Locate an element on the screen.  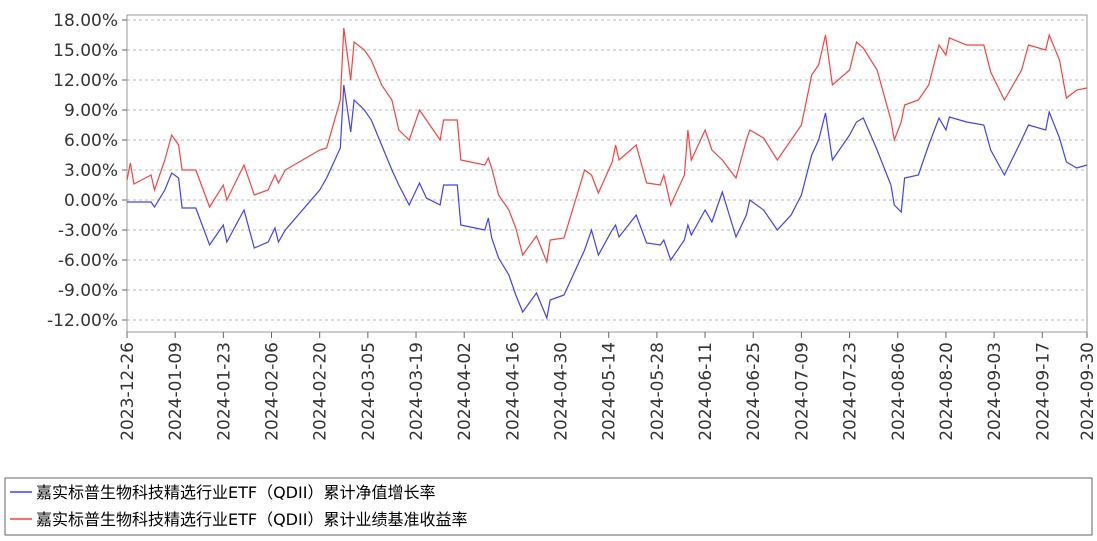
x-tick-label: 2024-04-16 is located at coordinates (513, 391).